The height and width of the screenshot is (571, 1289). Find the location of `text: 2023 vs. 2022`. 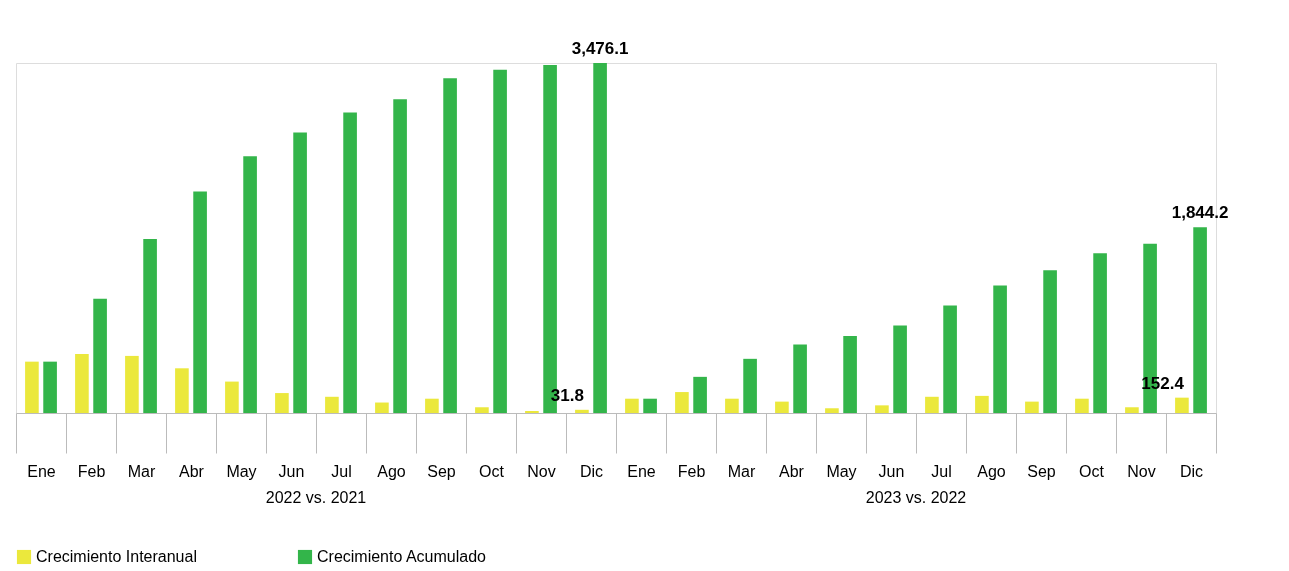

text: 2023 vs. 2022 is located at coordinates (916, 497).